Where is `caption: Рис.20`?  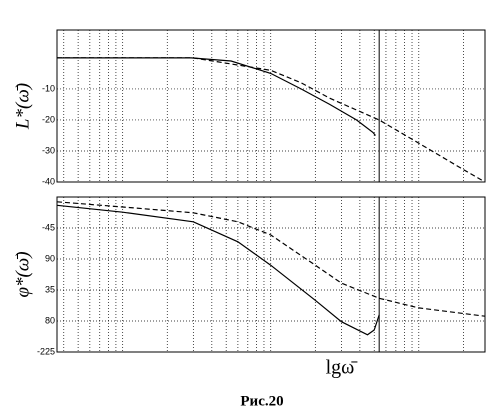
caption: Рис.20 is located at coordinates (261, 401).